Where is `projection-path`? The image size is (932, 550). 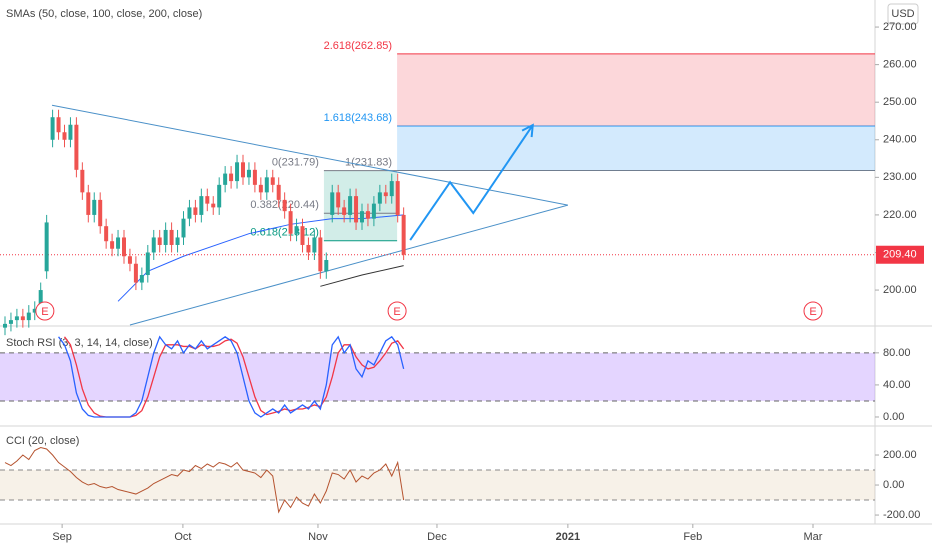 projection-path is located at coordinates (471, 182).